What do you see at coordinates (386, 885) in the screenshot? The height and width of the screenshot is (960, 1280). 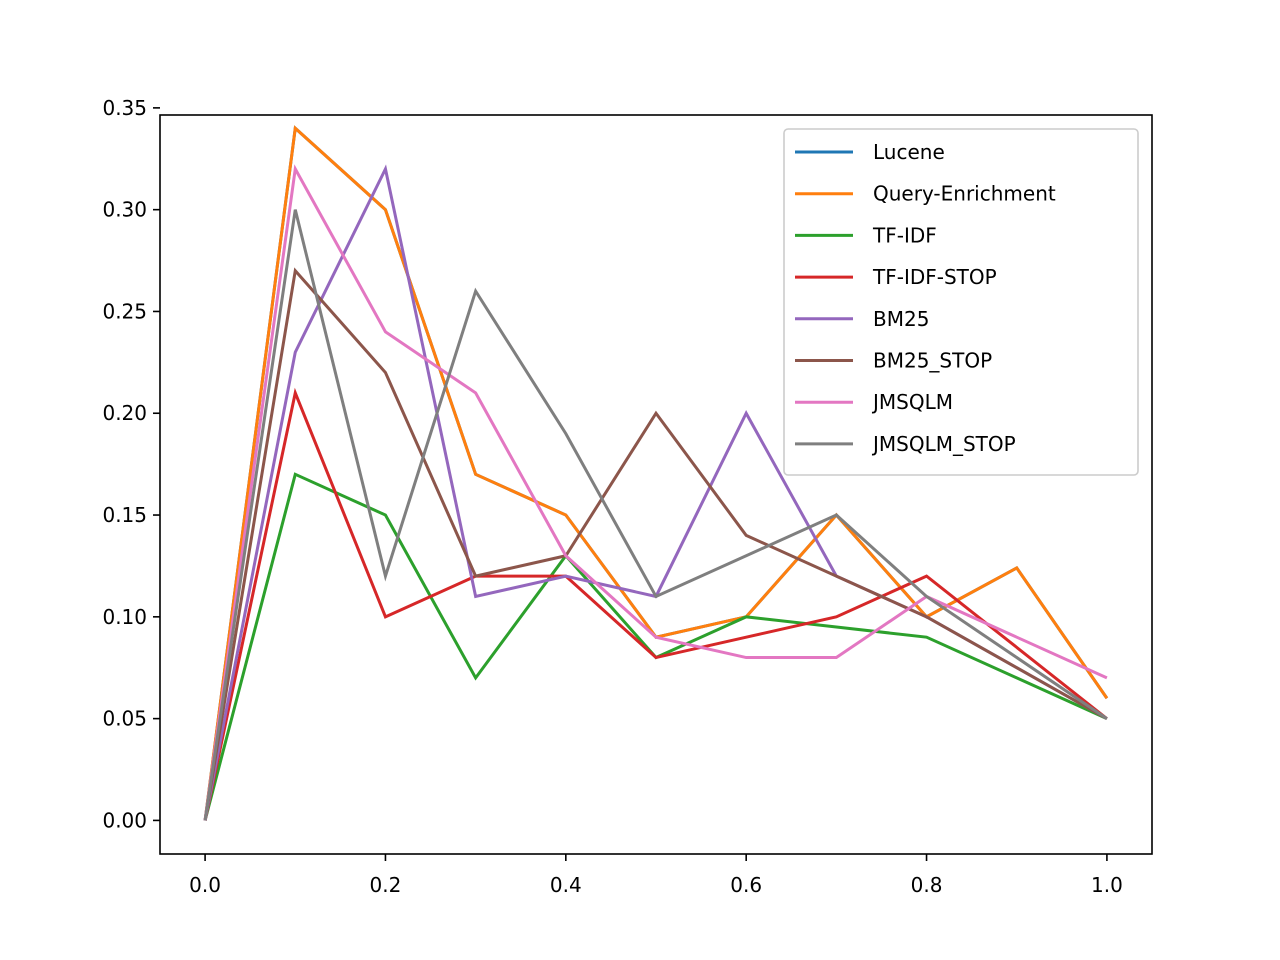 I see `x-tick-label: 0.2` at bounding box center [386, 885].